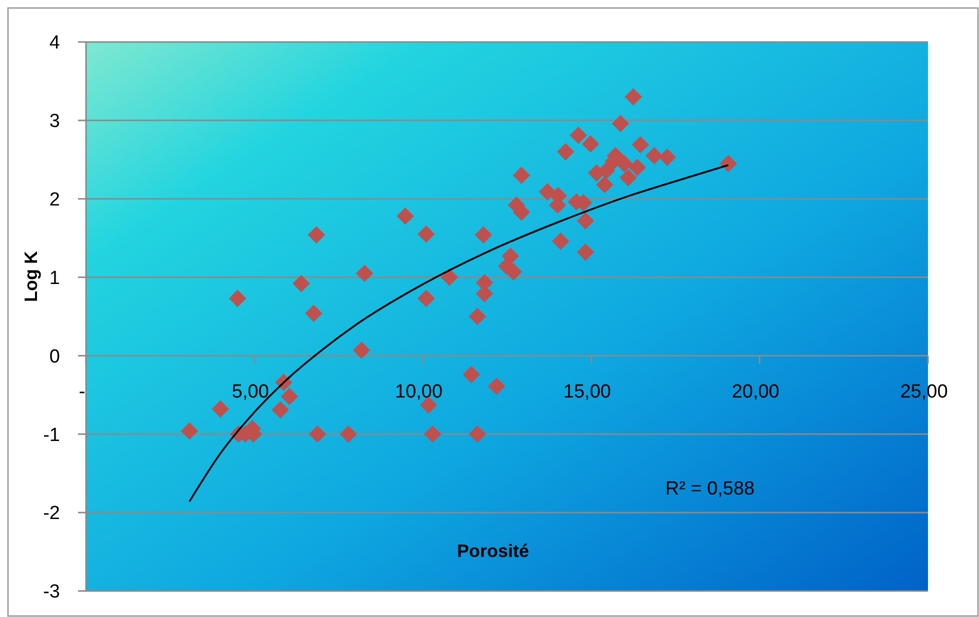 The width and height of the screenshot is (979, 617). What do you see at coordinates (31, 276) in the screenshot?
I see `y-axis-title: Log K` at bounding box center [31, 276].